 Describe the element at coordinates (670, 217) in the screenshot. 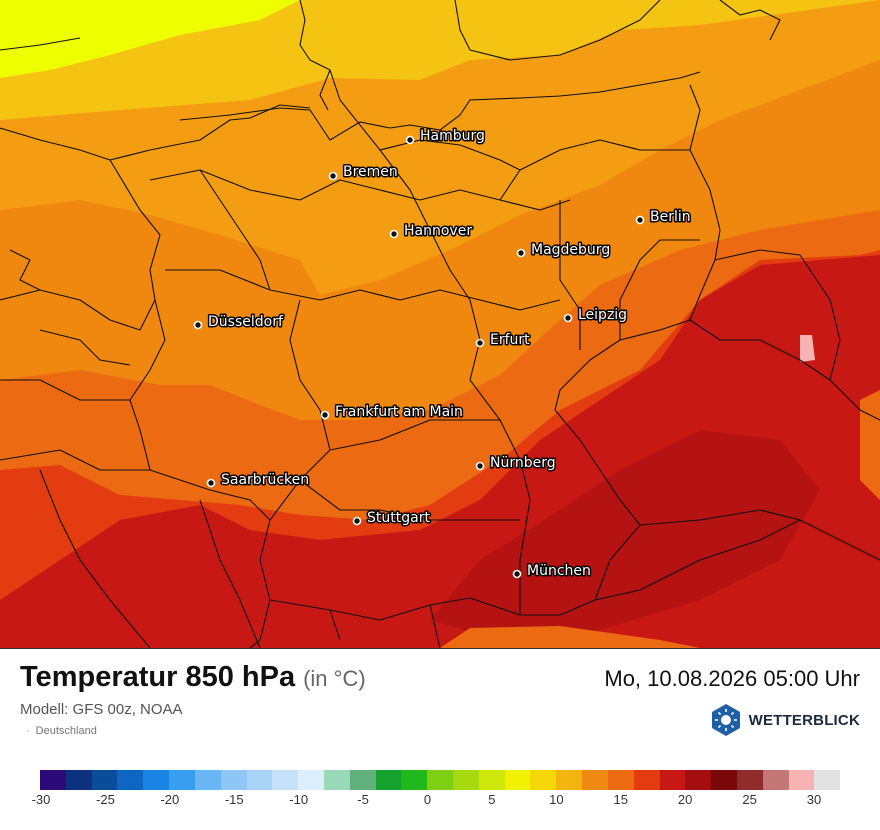

I see `city-label: Berlin` at that location.